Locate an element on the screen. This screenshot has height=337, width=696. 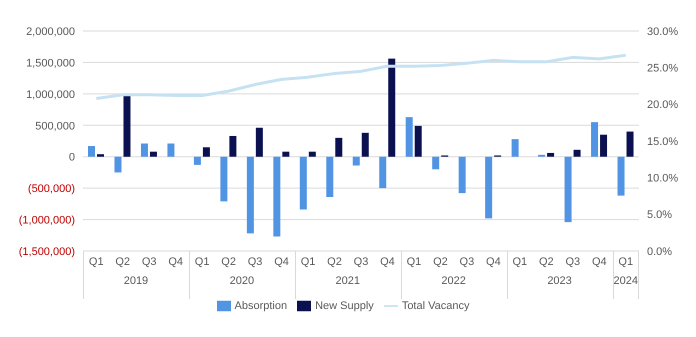
text: 2020 is located at coordinates (242, 281).